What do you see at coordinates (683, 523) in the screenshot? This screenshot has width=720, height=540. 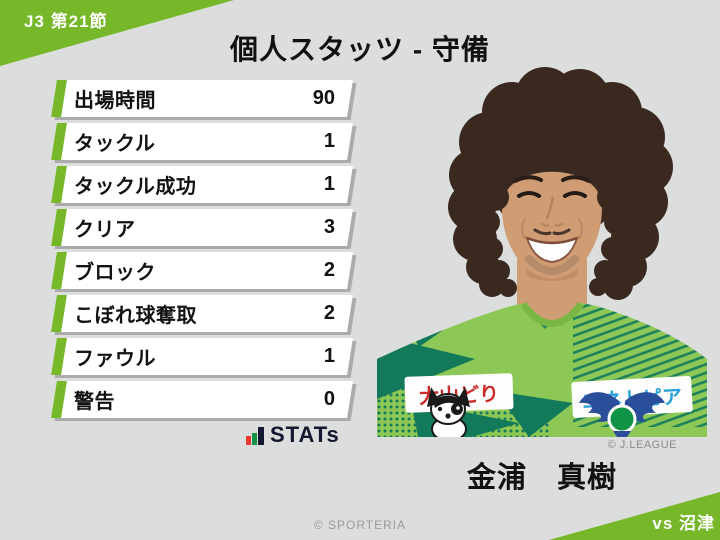 I see `opponent-label: vs 沼津` at bounding box center [683, 523].